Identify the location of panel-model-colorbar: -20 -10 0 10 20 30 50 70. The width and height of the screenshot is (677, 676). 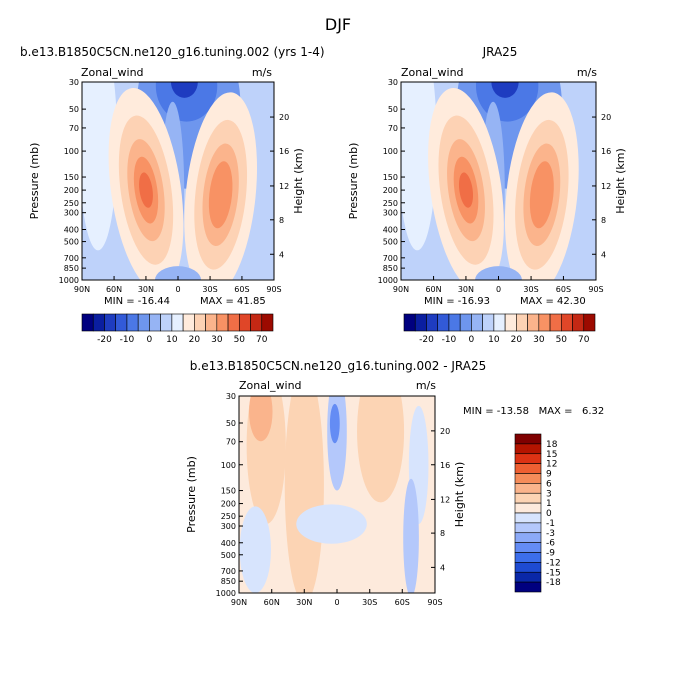
(177, 329).